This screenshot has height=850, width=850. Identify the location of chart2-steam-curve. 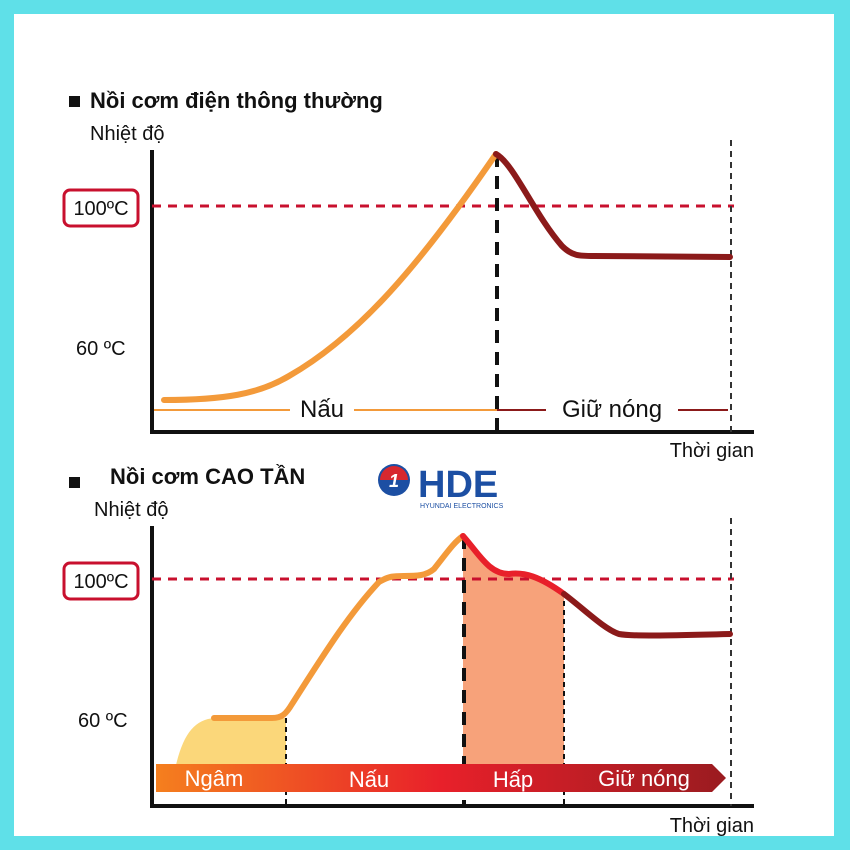
(513, 565).